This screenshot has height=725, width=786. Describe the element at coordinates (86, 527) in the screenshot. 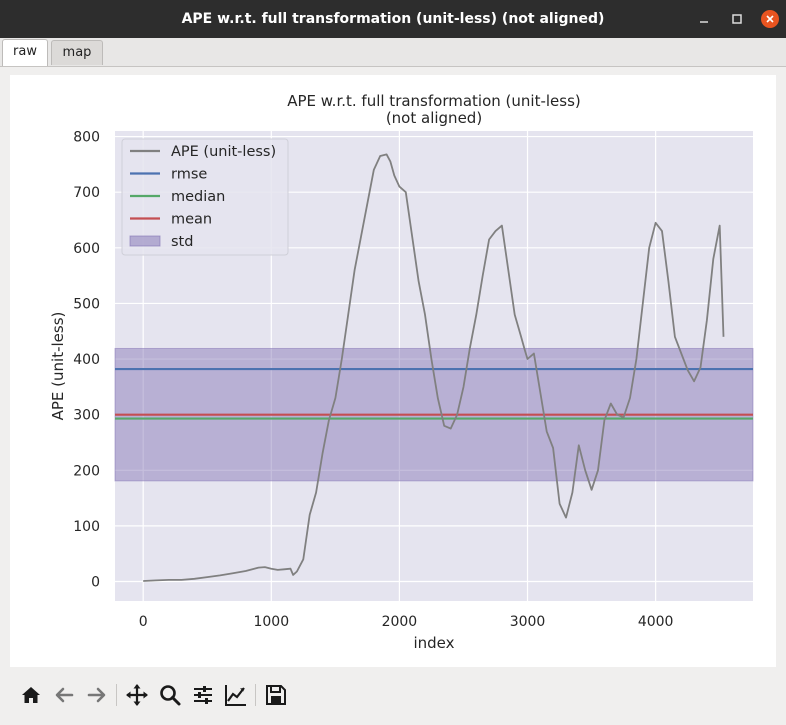

I see `y-tick-label: 100` at that location.